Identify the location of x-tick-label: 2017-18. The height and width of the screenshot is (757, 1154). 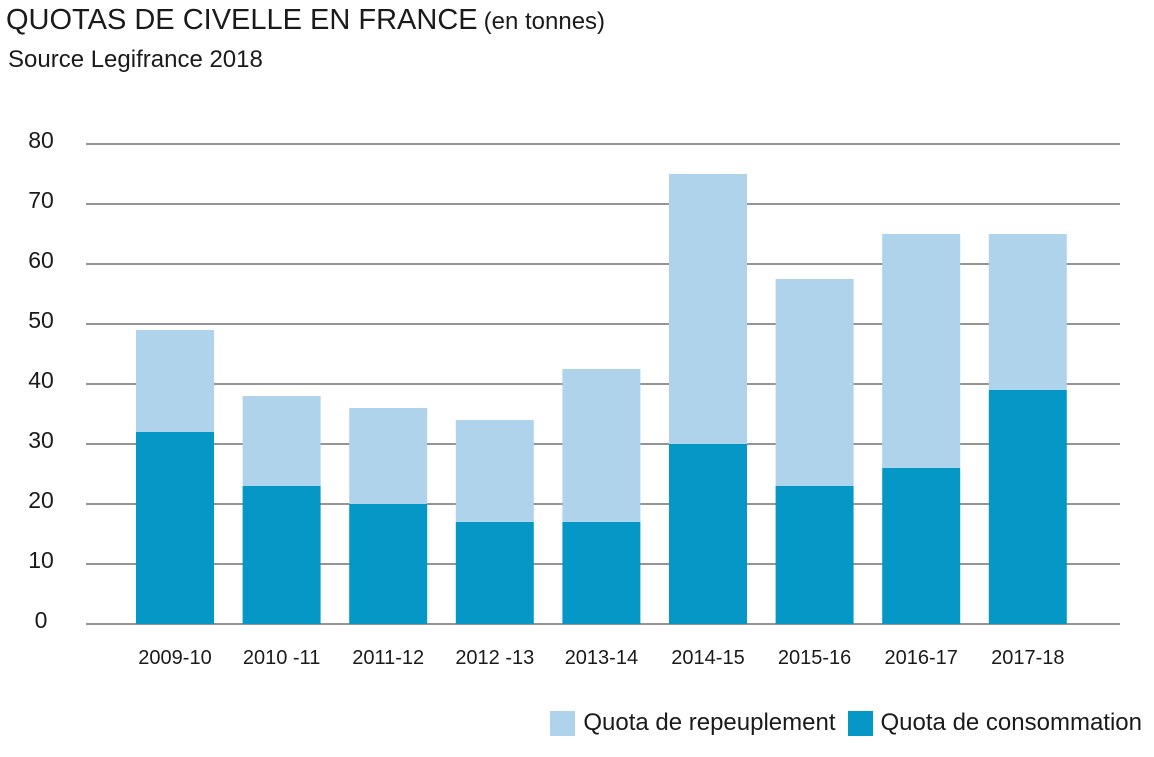
(1027, 658).